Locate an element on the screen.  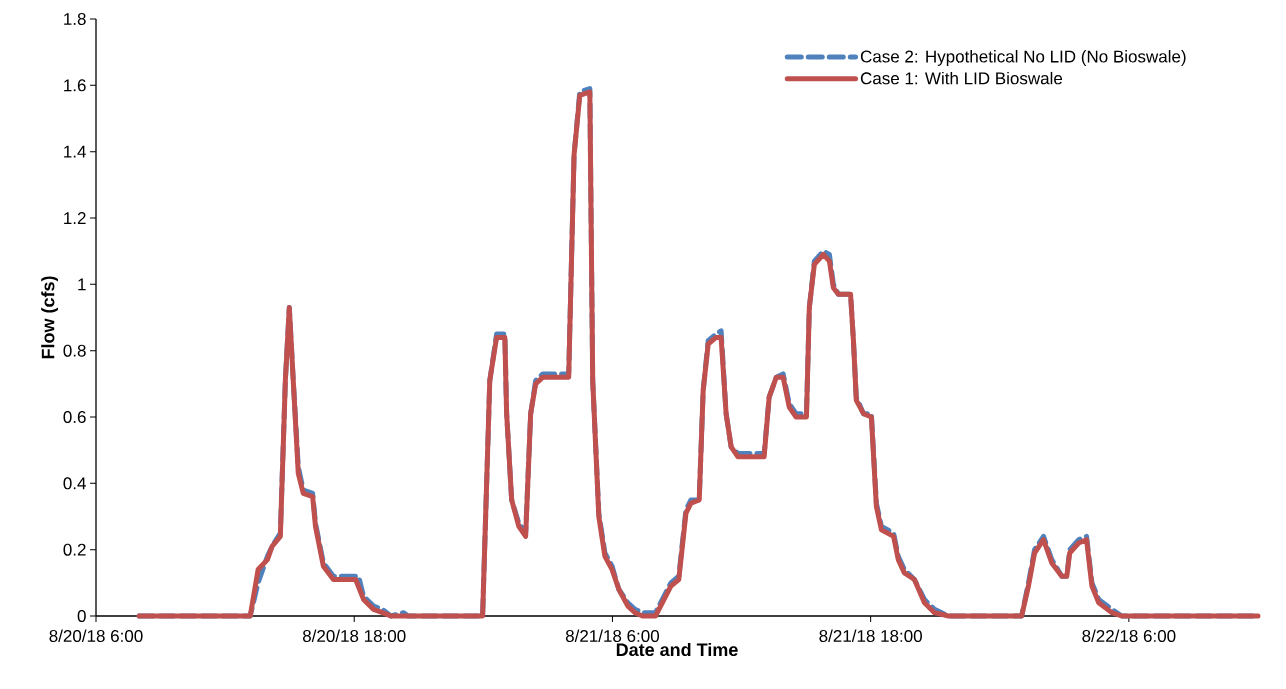
x-tick-label: 8/20/18 6:00 is located at coordinates (96, 636).